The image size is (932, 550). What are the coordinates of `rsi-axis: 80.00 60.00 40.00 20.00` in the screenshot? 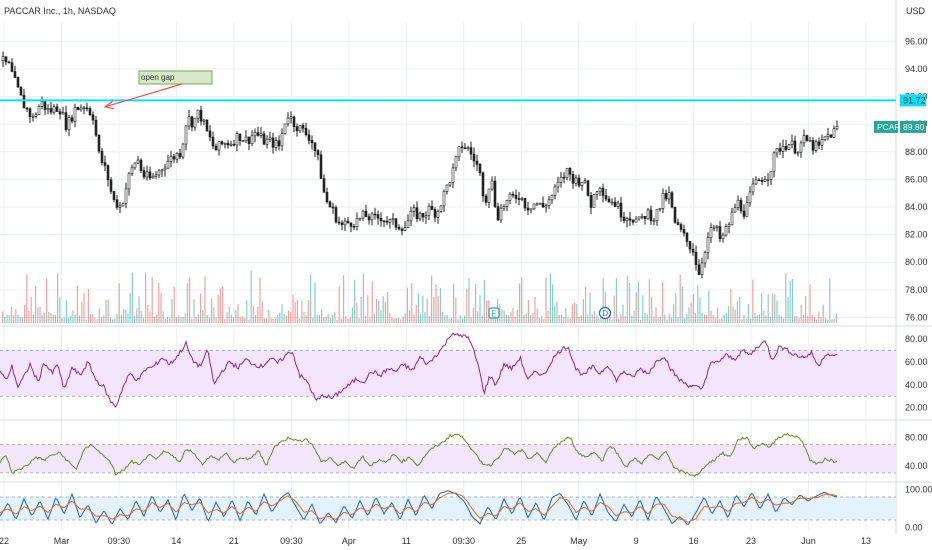 It's located at (916, 373).